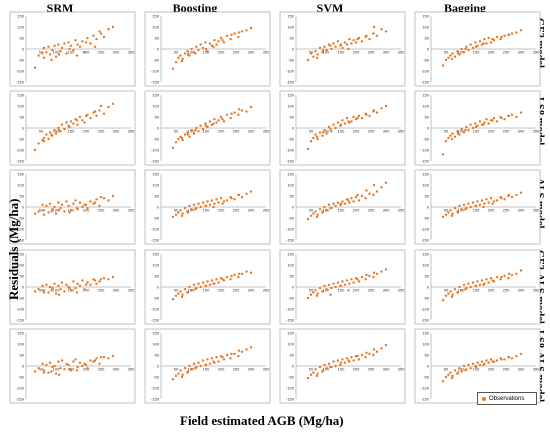  Describe the element at coordinates (206, 52) in the screenshot. I see `x-tick-label: 150` at that location.